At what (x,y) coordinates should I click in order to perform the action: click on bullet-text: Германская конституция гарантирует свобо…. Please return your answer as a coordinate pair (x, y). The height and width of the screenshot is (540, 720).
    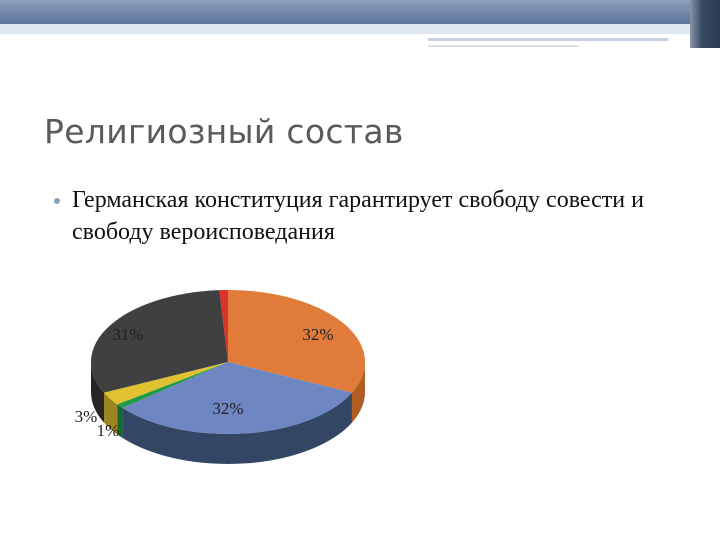
    Looking at the image, I should click on (358, 216).